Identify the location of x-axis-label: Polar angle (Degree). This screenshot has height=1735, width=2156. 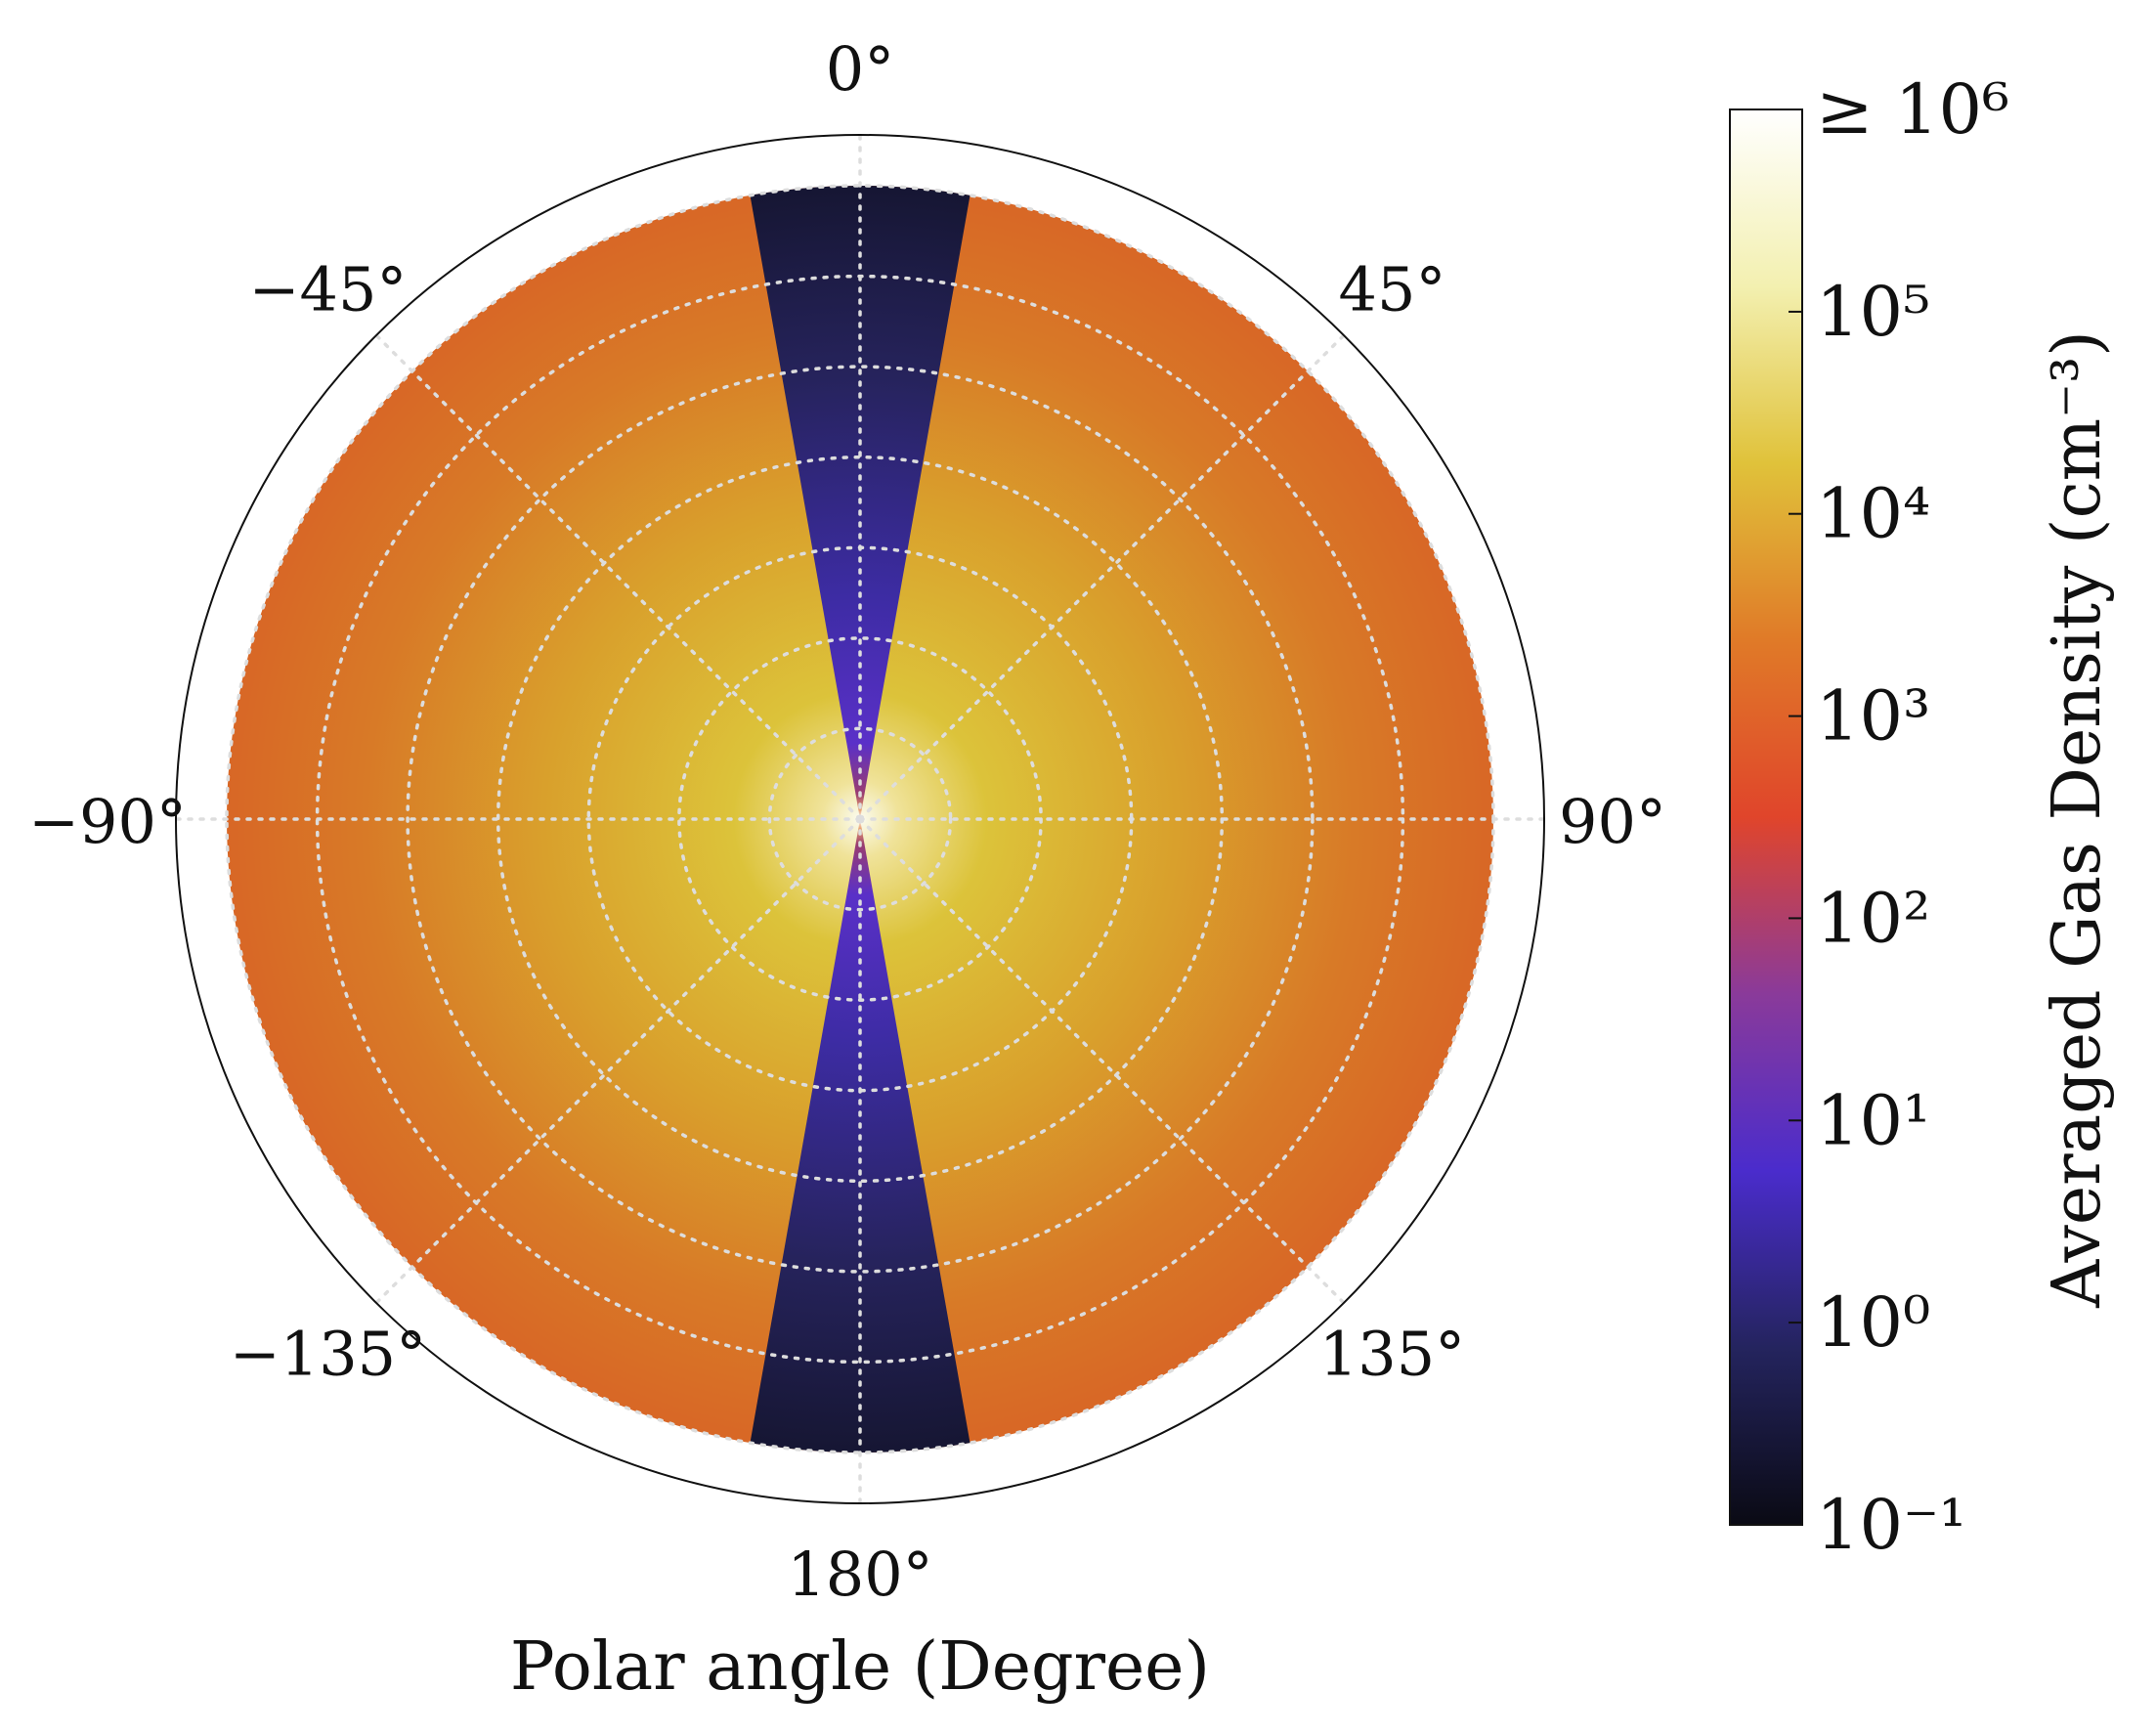
(860, 1667).